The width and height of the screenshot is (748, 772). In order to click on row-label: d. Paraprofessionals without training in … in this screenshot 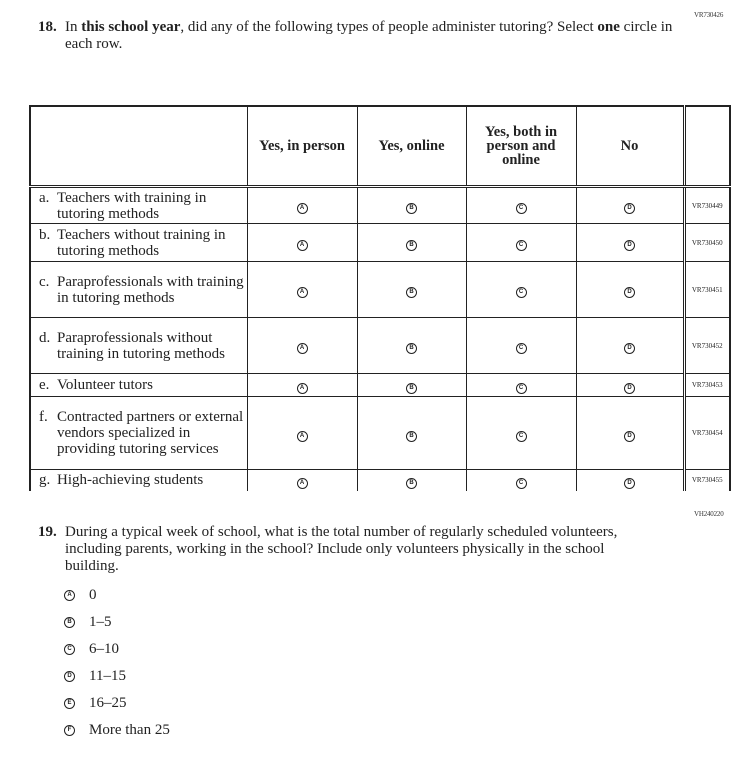, I will do `click(138, 345)`.